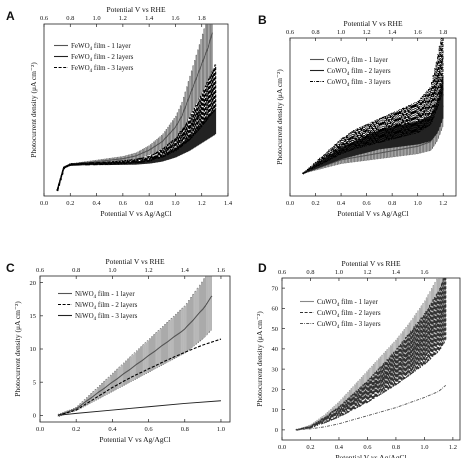  I want to click on legend-entry: CoWO4 film - 3 layers, so click(359, 83).